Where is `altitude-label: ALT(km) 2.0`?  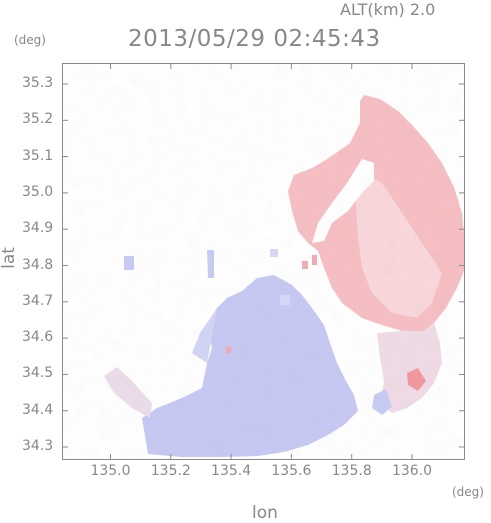
altitude-label: ALT(km) 2.0 is located at coordinates (388, 9).